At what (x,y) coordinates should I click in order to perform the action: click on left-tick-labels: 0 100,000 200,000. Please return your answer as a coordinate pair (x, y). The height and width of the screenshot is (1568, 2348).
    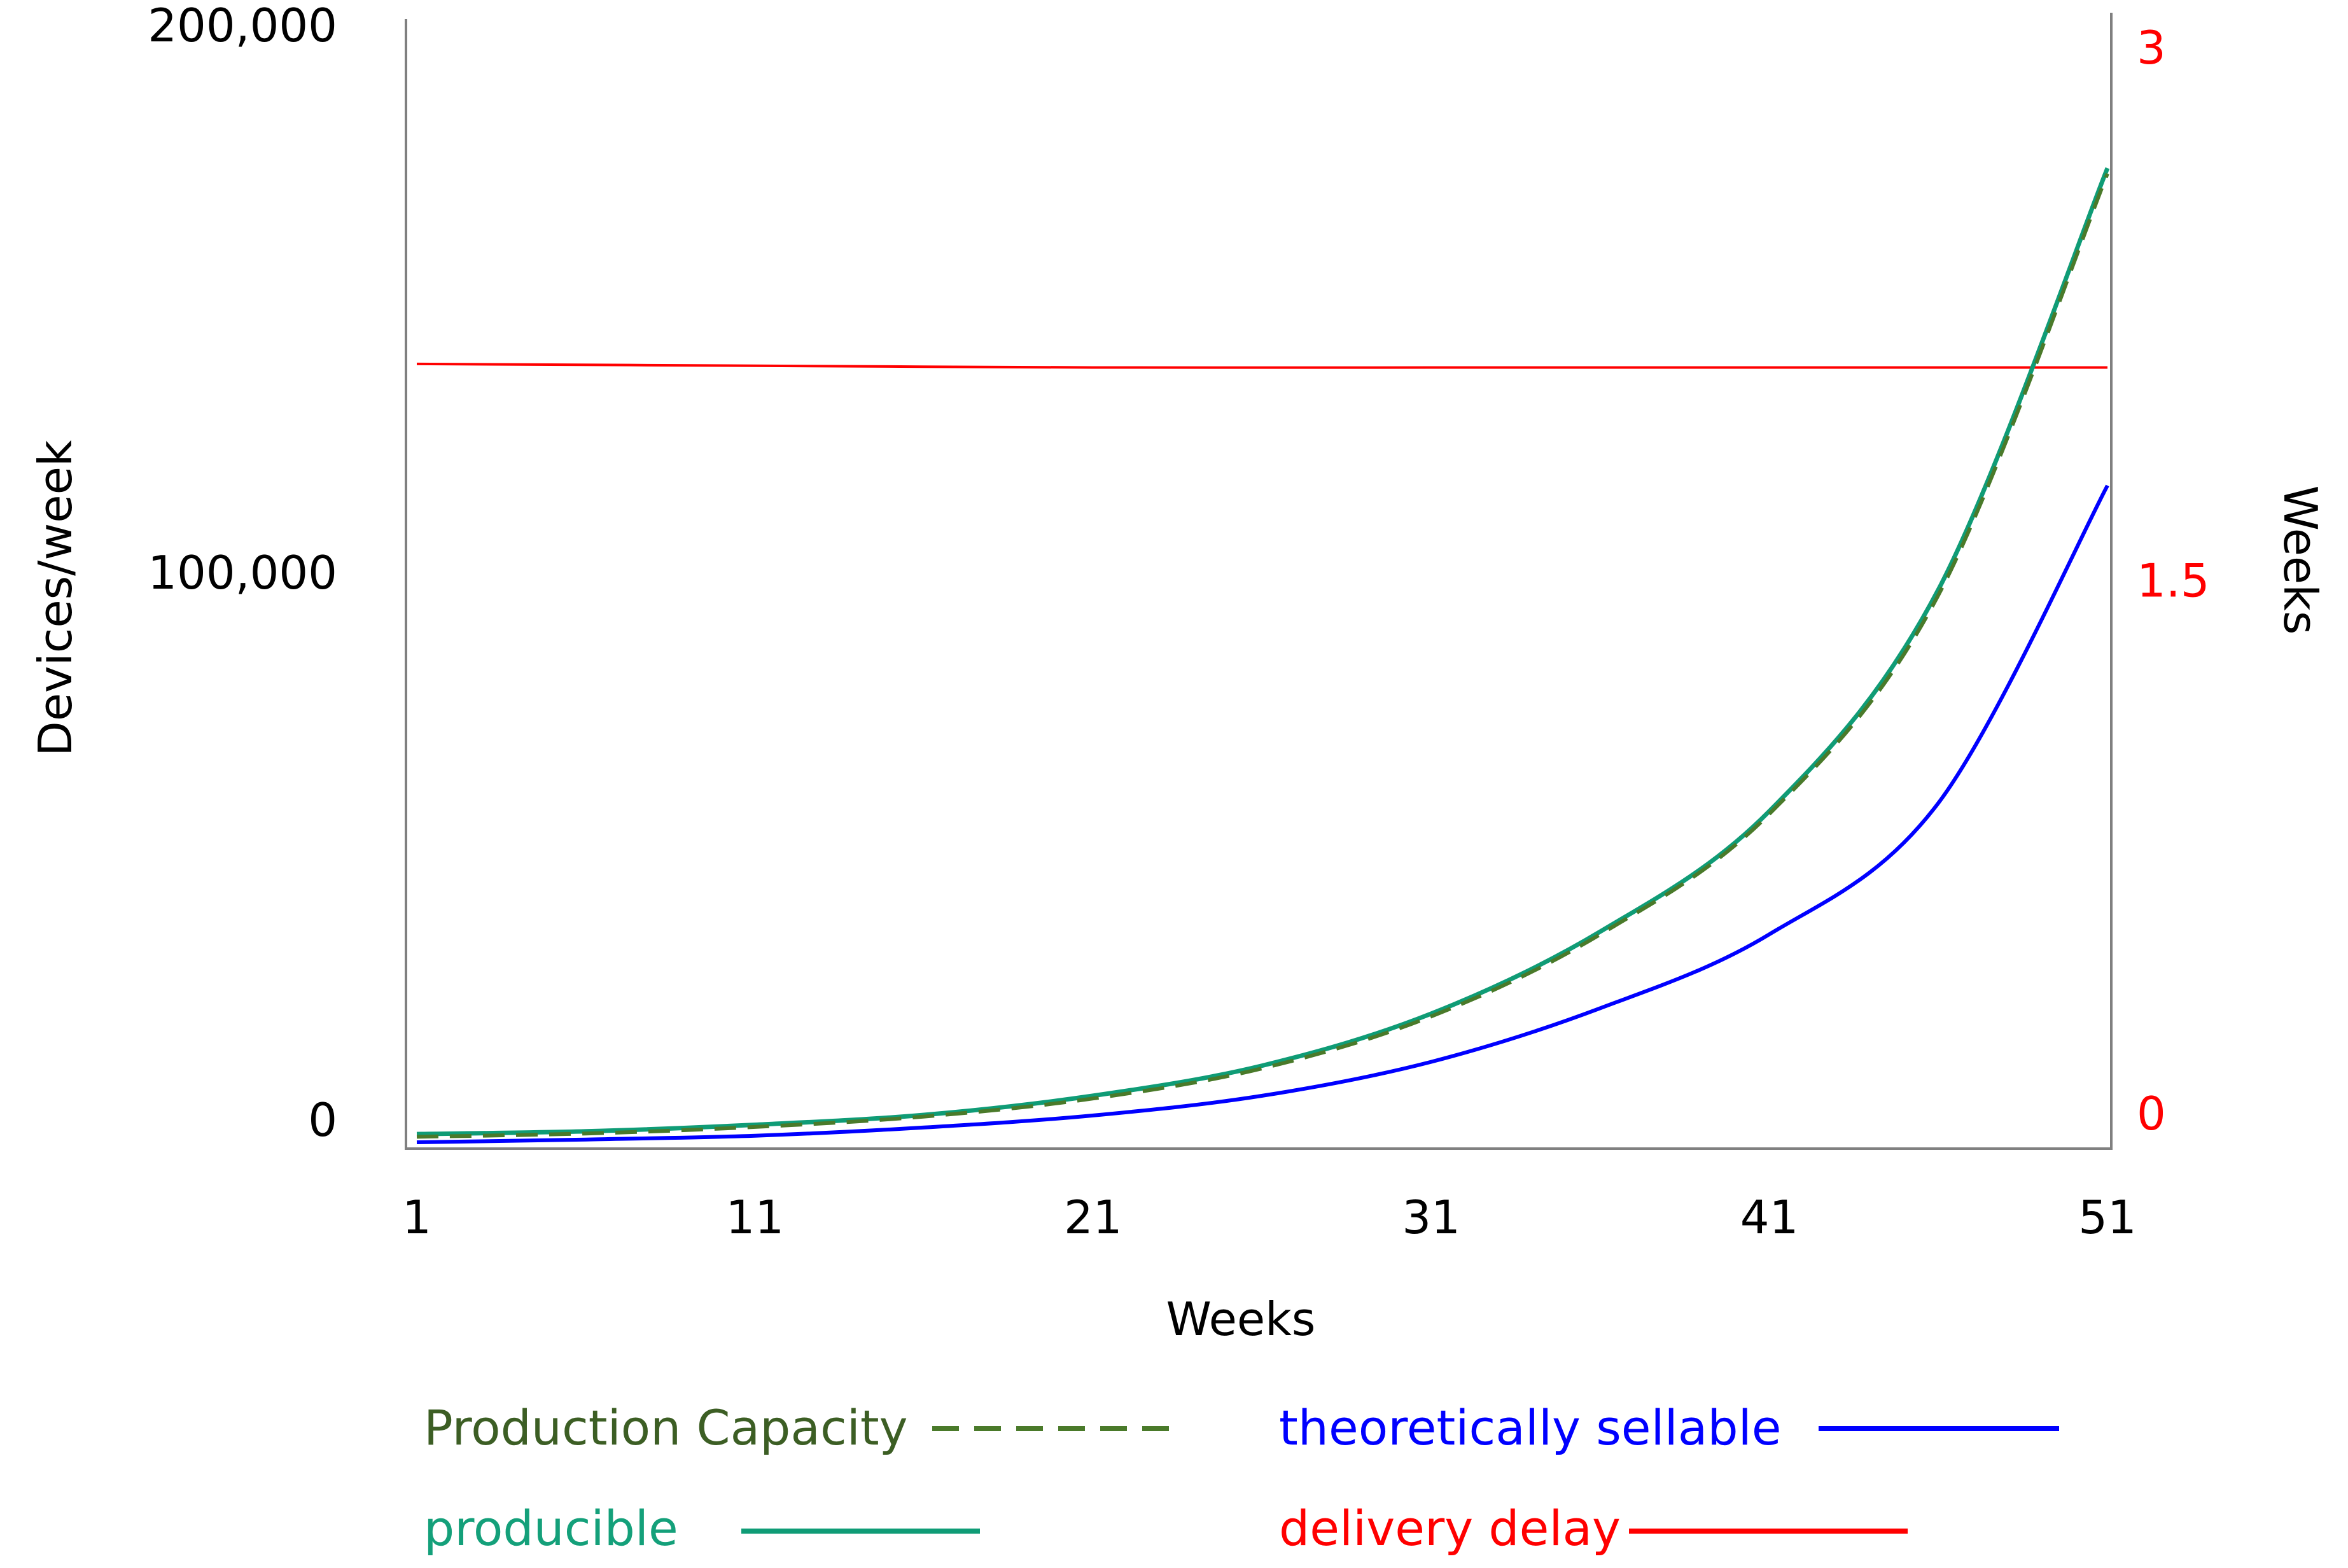
    Looking at the image, I should click on (242, 573).